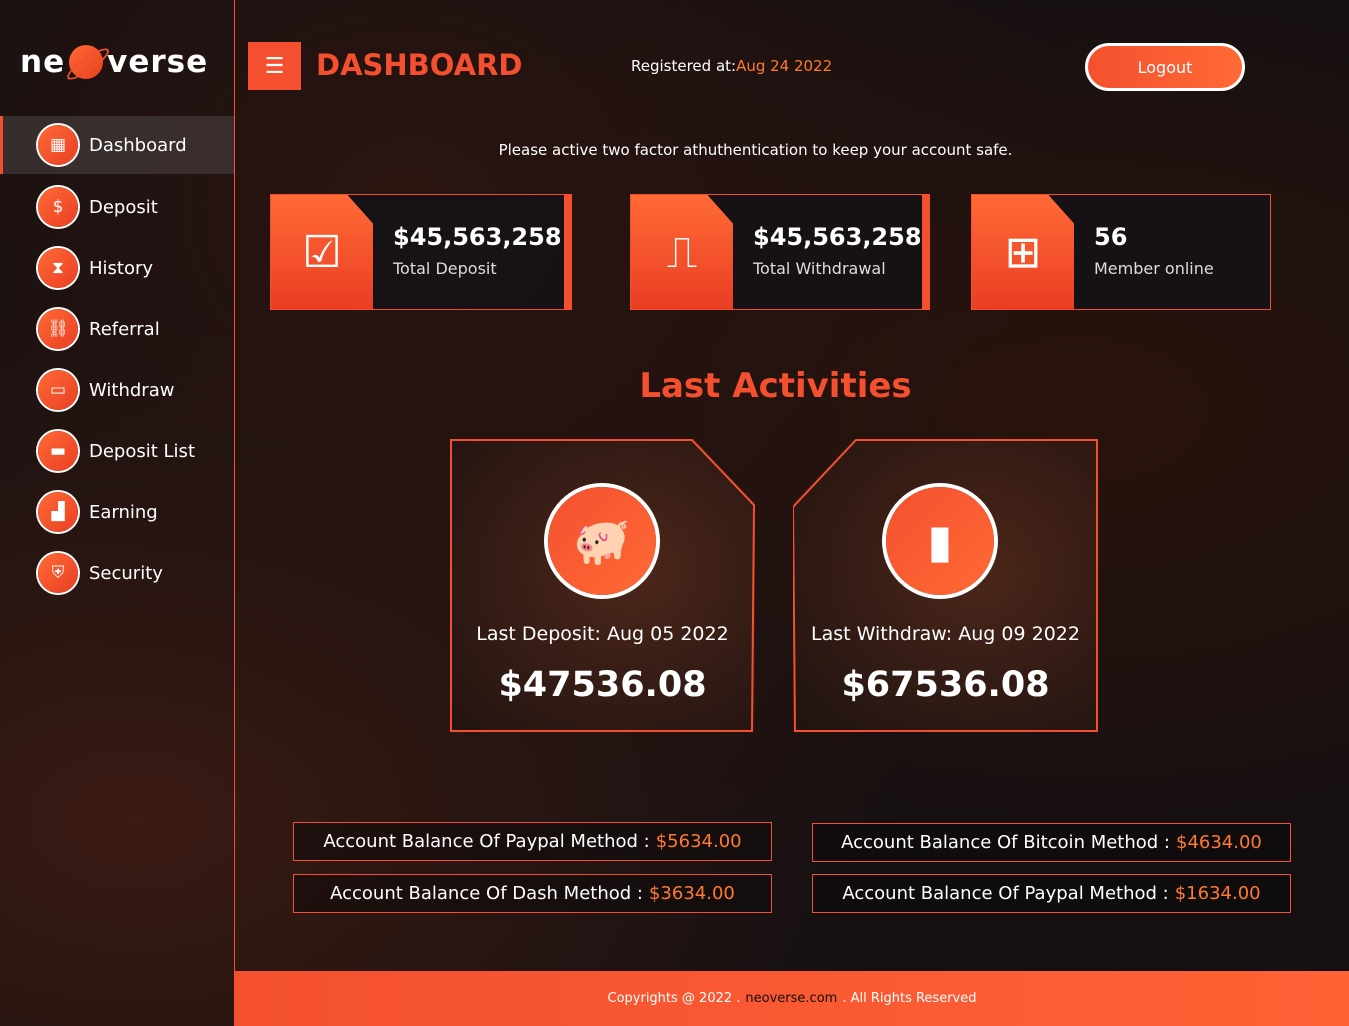 The image size is (1349, 1026). I want to click on menu-toggle-button: ☰, so click(274, 66).